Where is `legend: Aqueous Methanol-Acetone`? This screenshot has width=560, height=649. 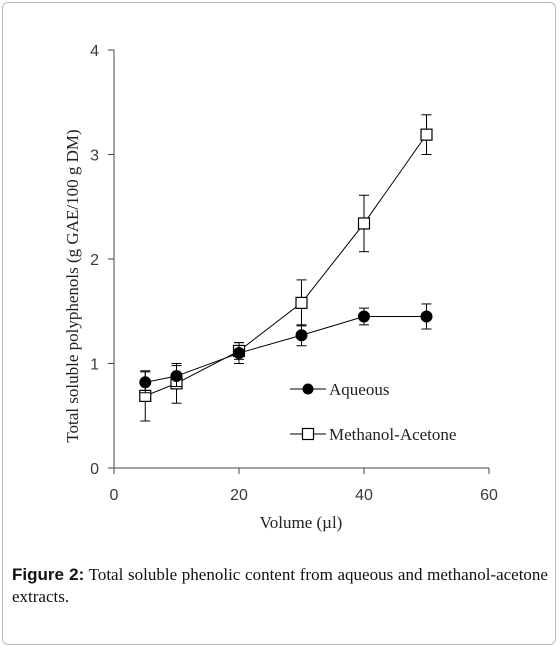
legend: Aqueous Methanol-Acetone is located at coordinates (373, 412).